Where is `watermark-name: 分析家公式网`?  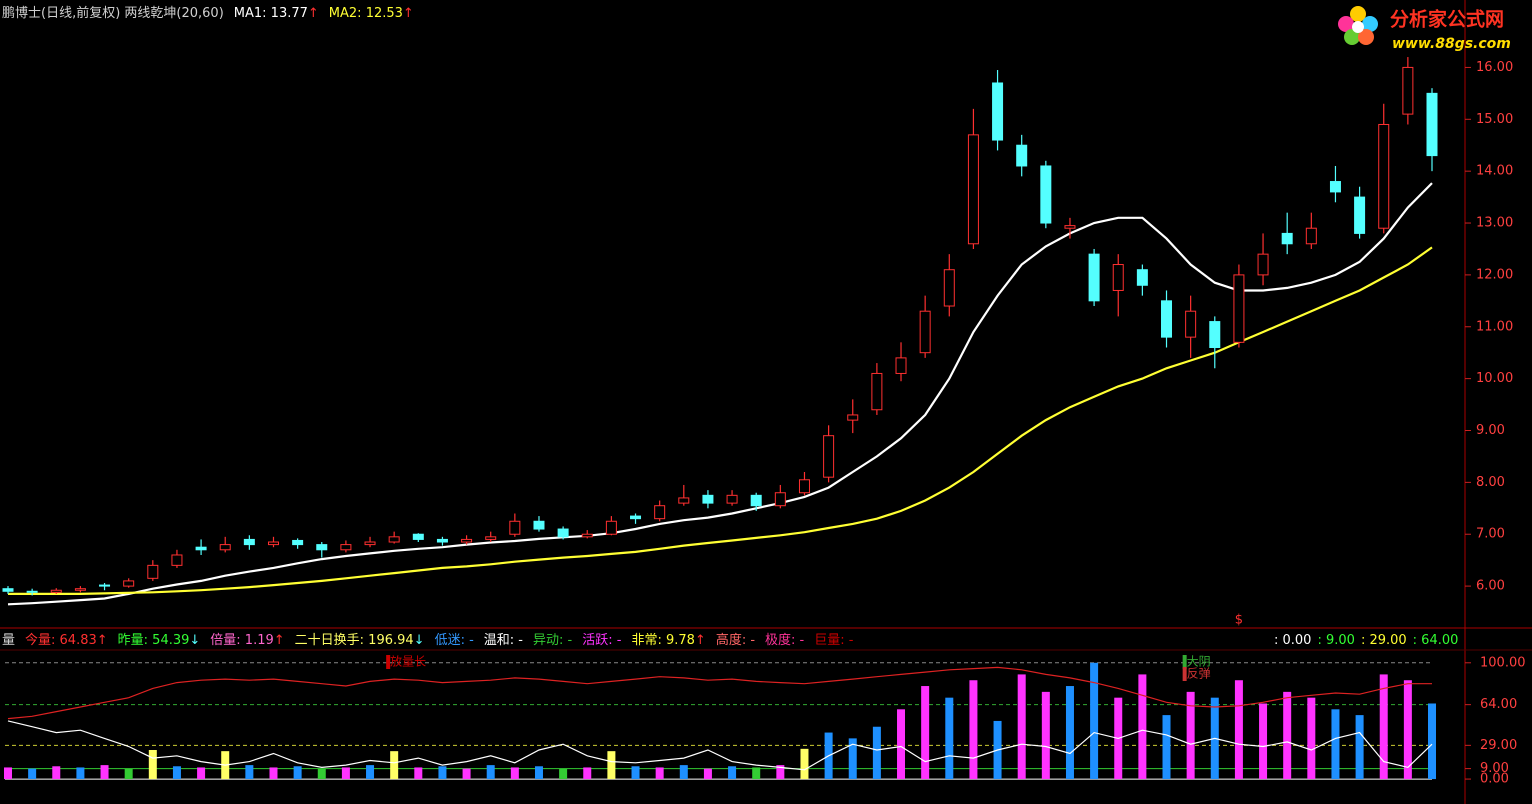 watermark-name: 分析家公式网 is located at coordinates (1447, 19).